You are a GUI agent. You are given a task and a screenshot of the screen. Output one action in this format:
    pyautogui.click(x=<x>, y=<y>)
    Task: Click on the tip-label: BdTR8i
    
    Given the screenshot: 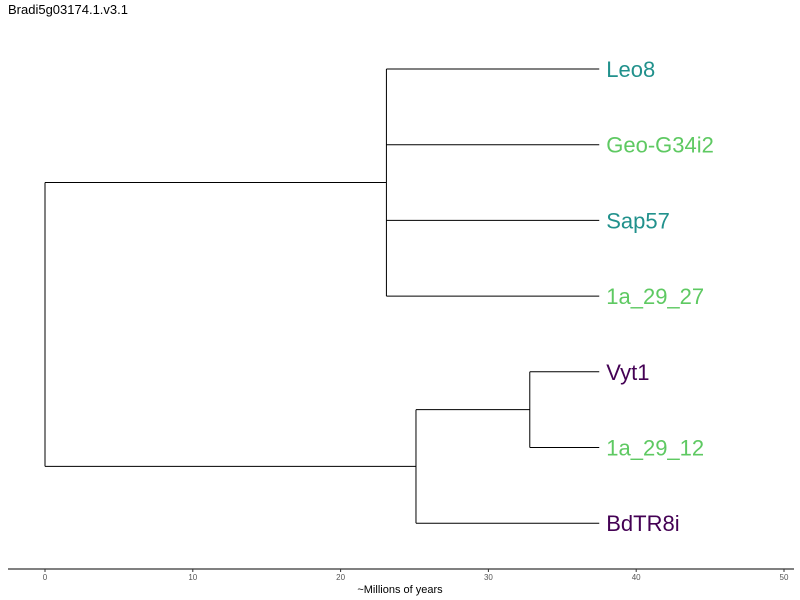 What is the action you would take?
    pyautogui.click(x=642, y=523)
    